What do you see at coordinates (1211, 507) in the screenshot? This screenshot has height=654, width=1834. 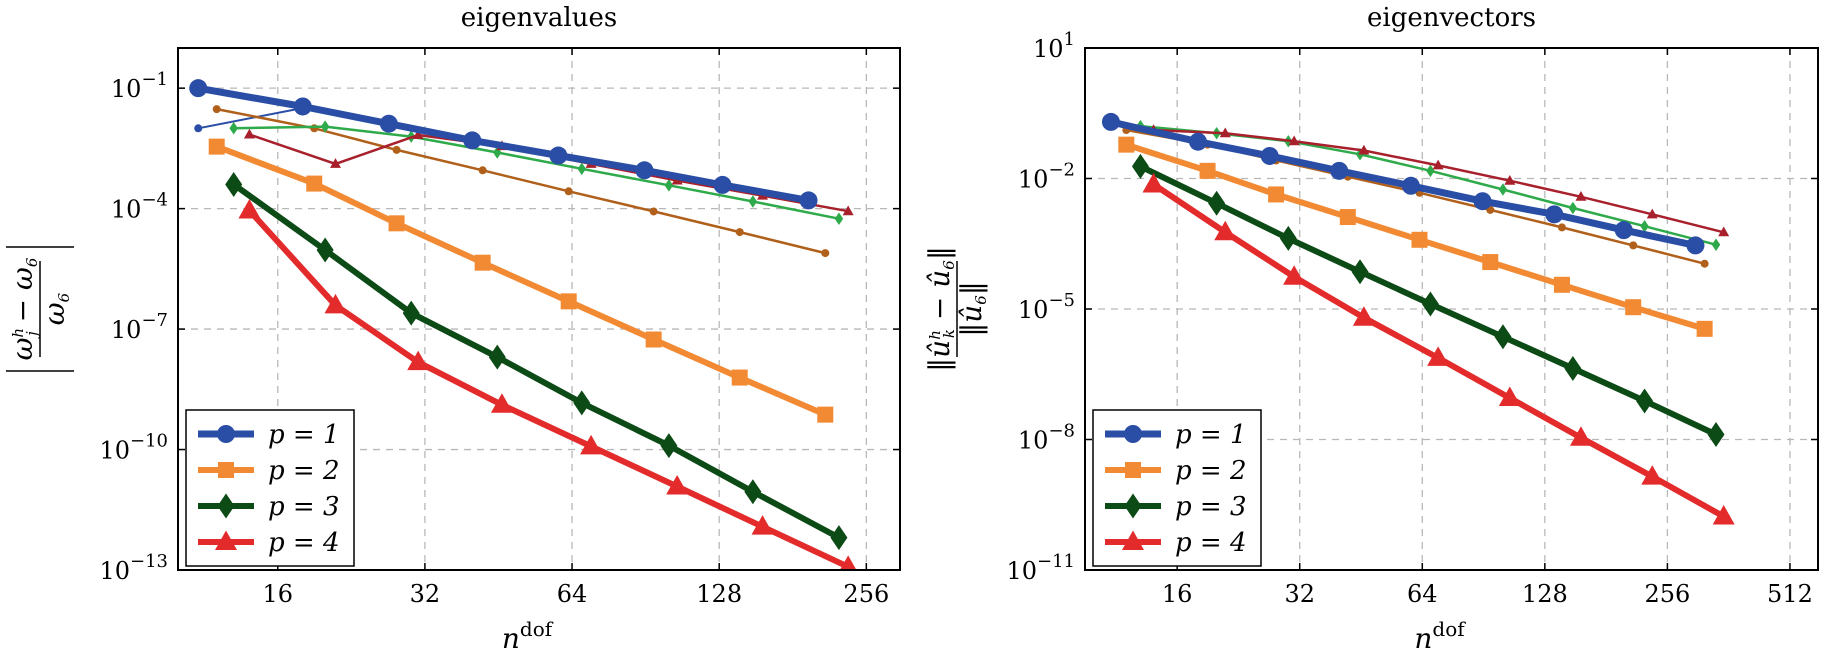 I see `legend-label: p = 3` at bounding box center [1211, 507].